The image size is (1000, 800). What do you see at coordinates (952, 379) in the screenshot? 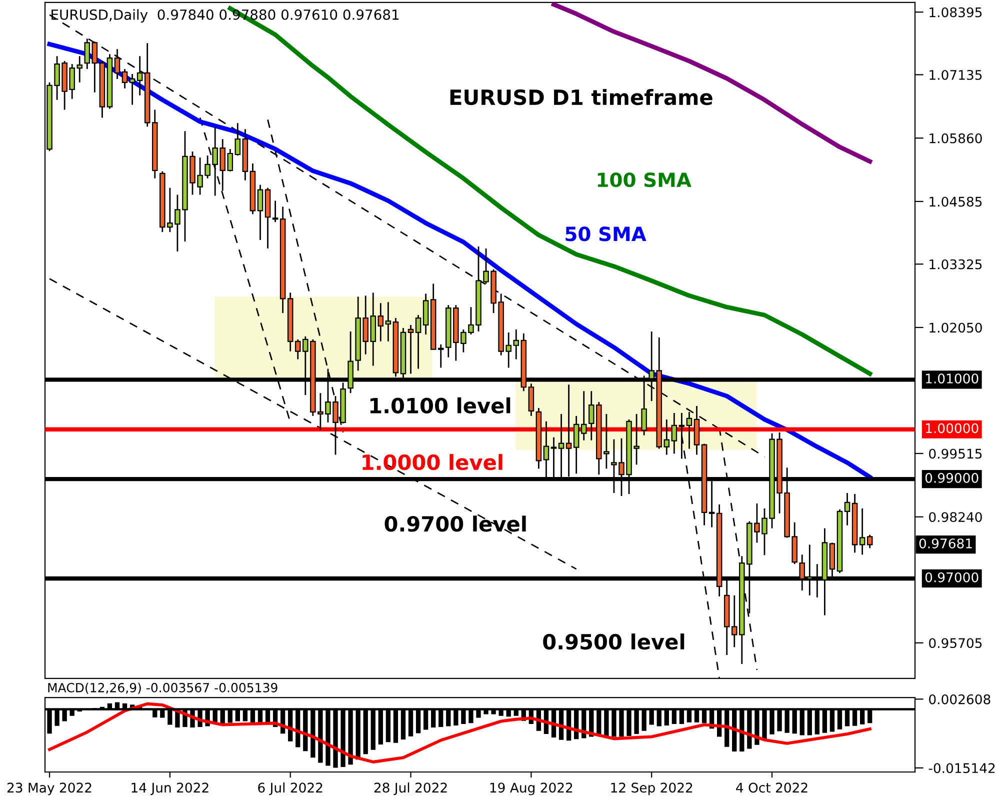
I see `ref-line-label: 1.01000` at bounding box center [952, 379].